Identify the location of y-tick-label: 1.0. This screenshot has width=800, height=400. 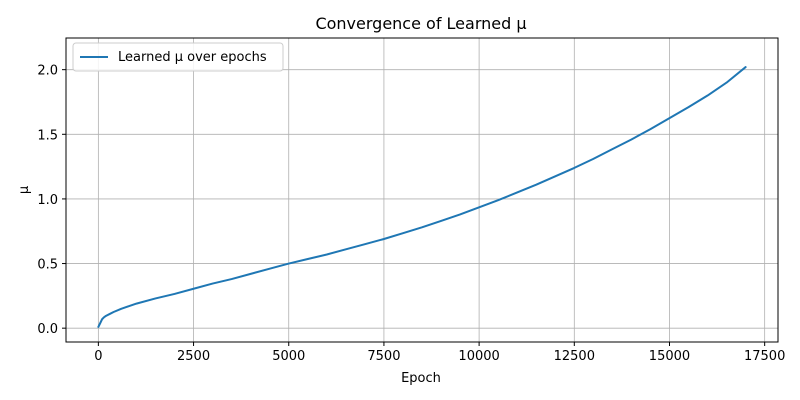
(47, 200).